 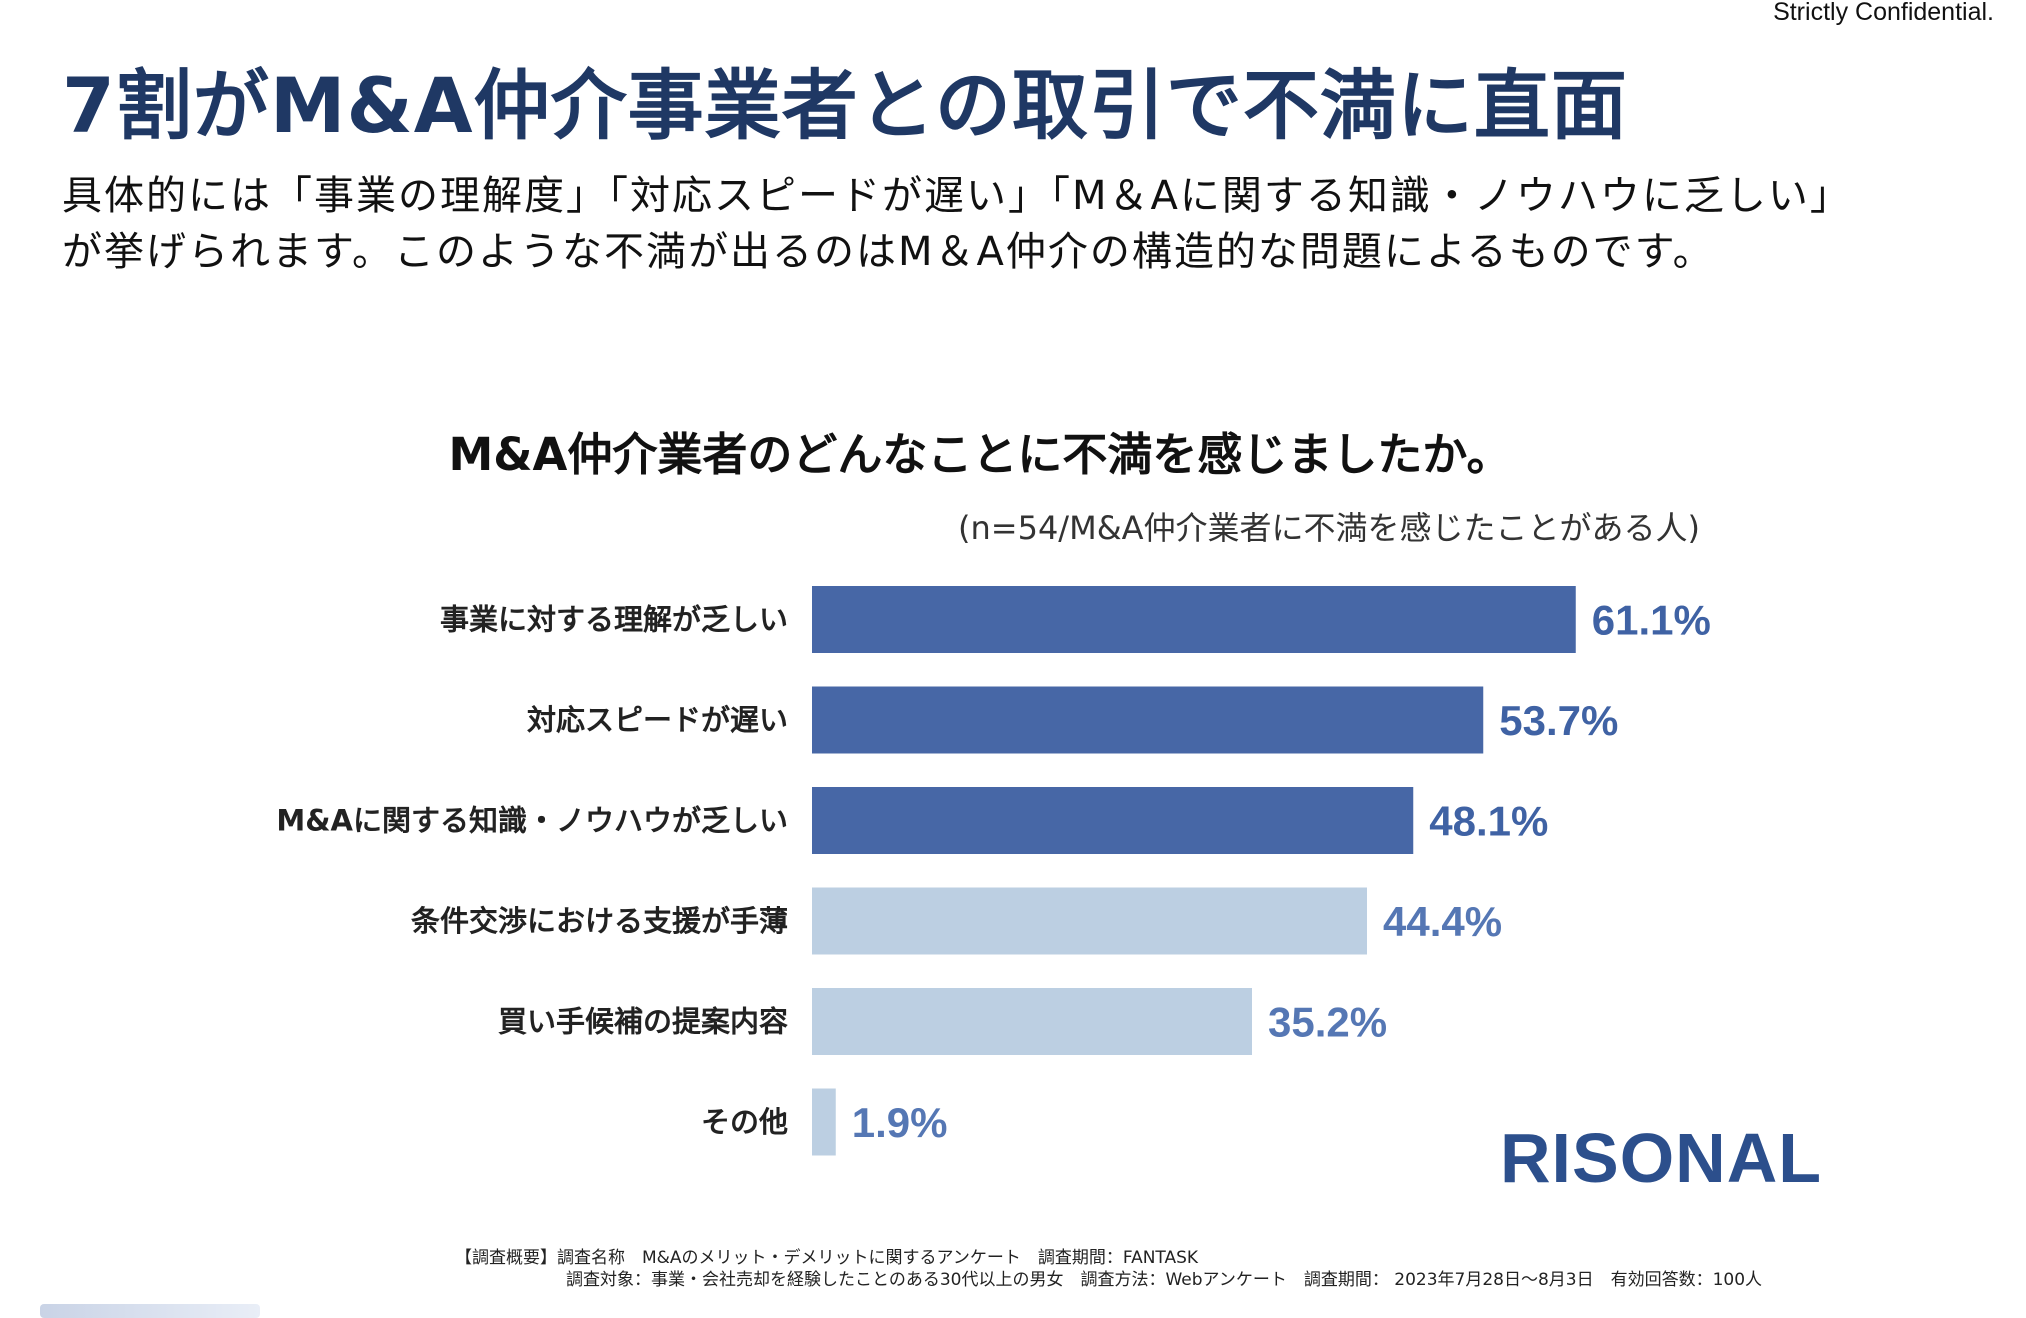 What do you see at coordinates (657, 720) in the screenshot?
I see `category-label: 対応スピードが遅い` at bounding box center [657, 720].